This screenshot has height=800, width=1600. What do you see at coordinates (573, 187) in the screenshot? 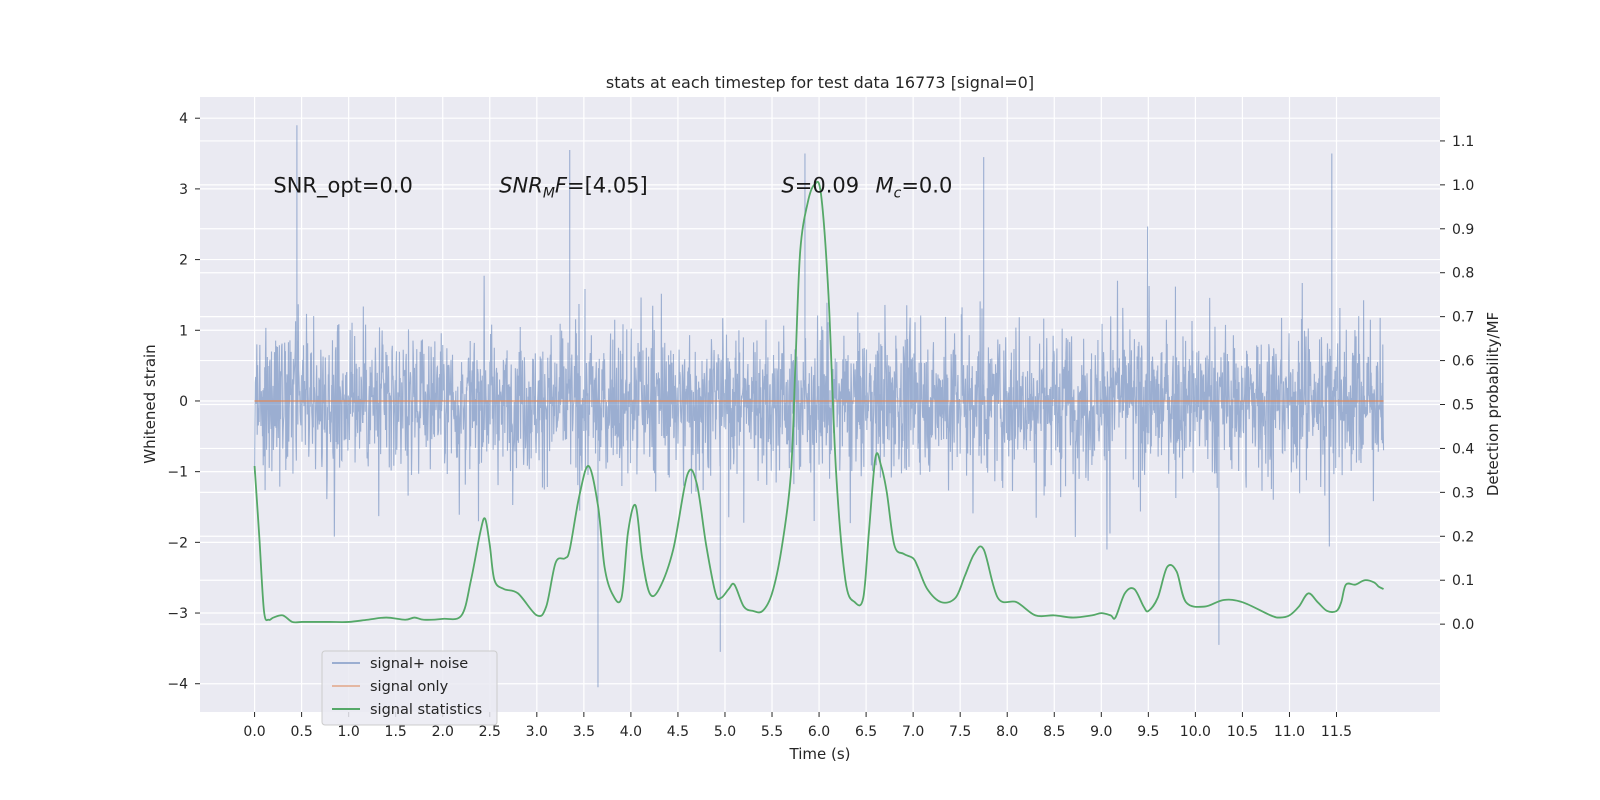
I see `annotation-snr-mf: SNRMF=[4.05]` at bounding box center [573, 187].